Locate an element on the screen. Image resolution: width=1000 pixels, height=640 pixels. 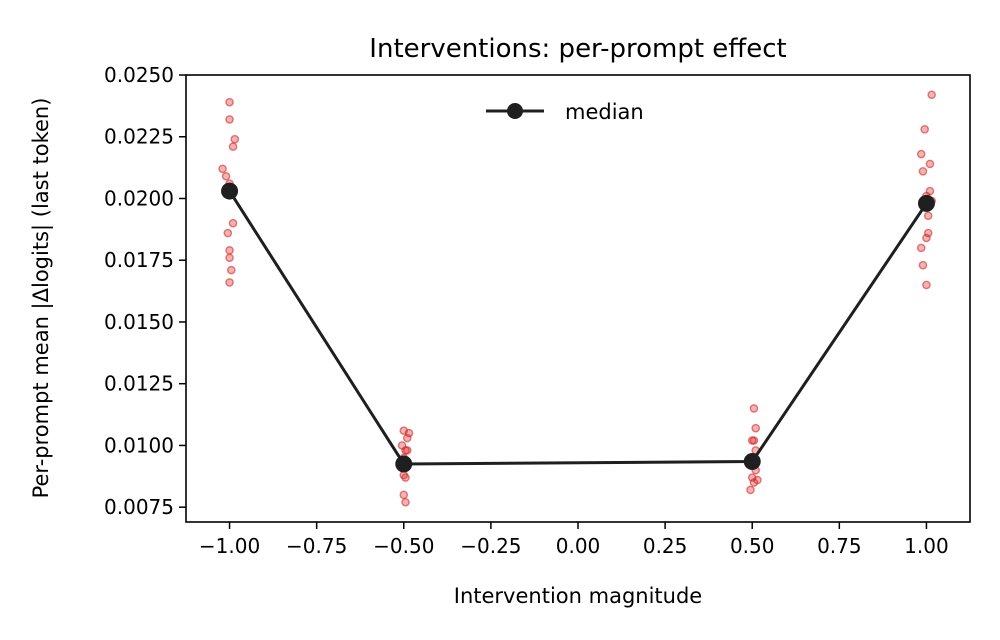
x-tick-label: 0.00 is located at coordinates (578, 546).